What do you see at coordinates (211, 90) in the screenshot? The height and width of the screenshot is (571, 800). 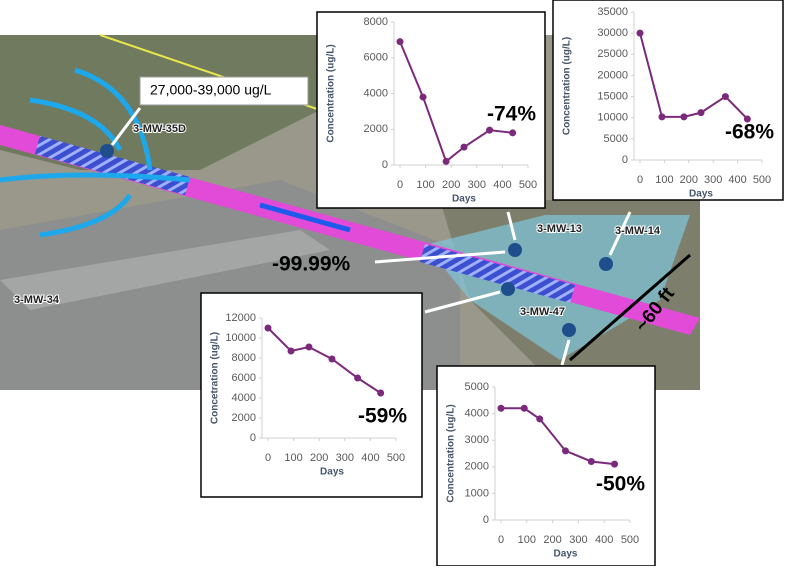 I see `callout: 27,000-39,000 ug/L` at bounding box center [211, 90].